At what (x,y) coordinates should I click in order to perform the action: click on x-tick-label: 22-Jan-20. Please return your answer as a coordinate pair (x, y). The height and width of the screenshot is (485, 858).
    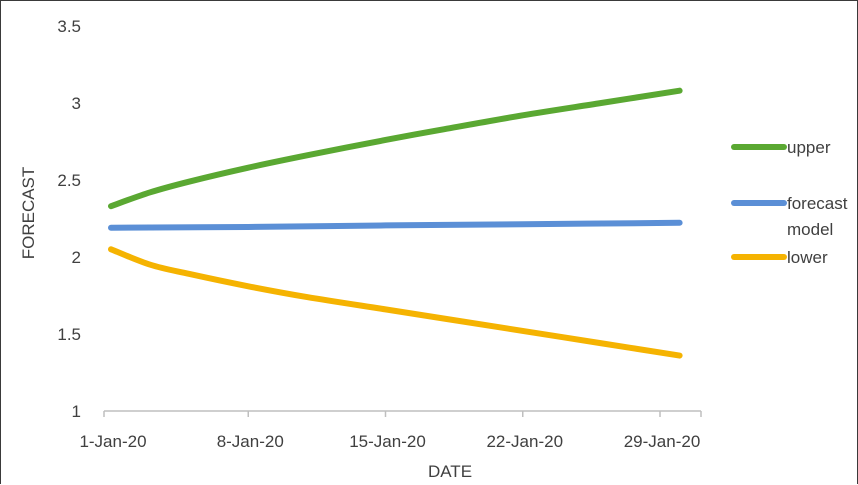
    Looking at the image, I should click on (524, 441).